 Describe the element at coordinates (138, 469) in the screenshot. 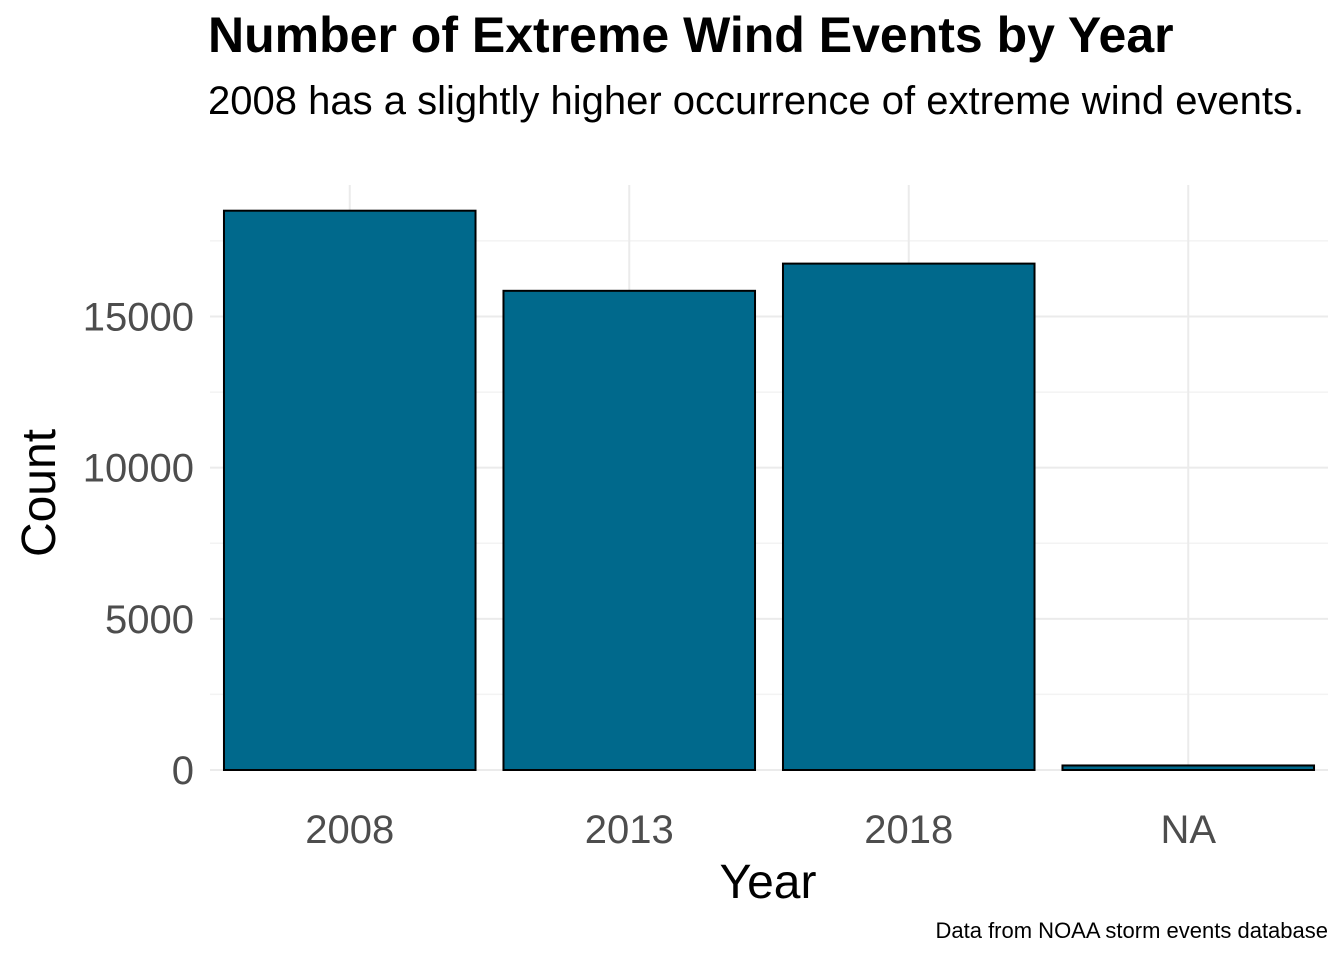

I see `y-tick-label: 10000` at that location.